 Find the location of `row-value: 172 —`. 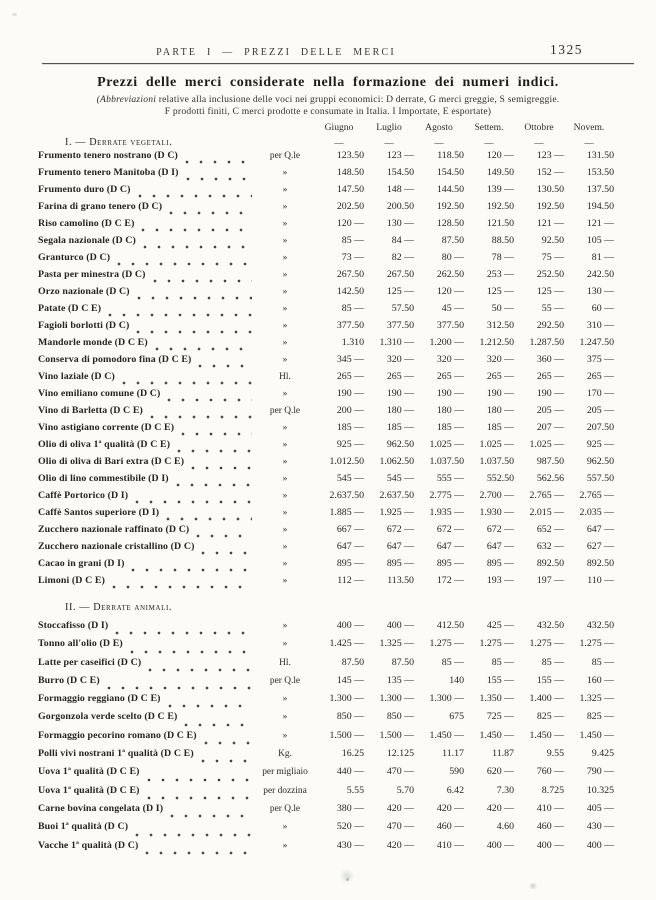

row-value: 172 — is located at coordinates (450, 580).